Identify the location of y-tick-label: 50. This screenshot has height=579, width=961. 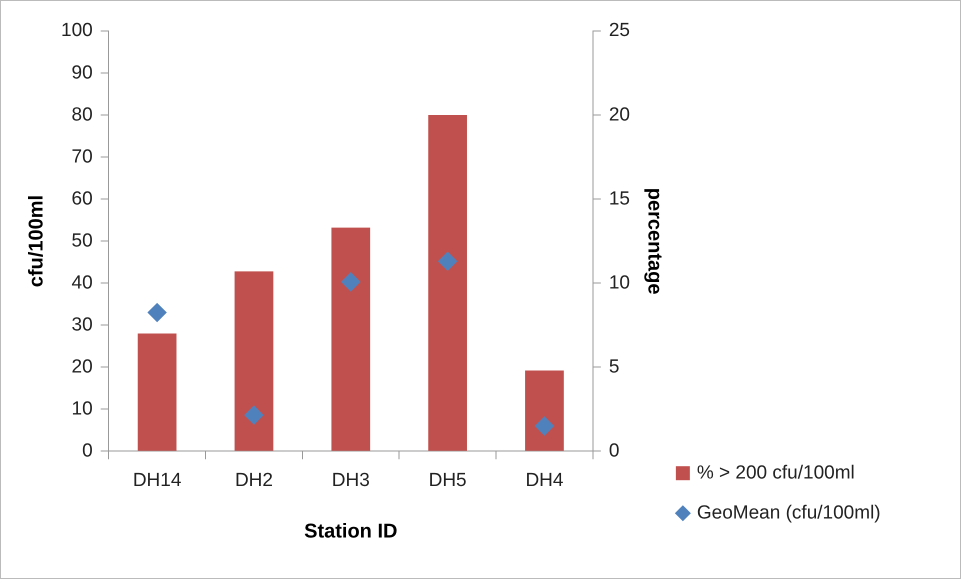
(82, 241).